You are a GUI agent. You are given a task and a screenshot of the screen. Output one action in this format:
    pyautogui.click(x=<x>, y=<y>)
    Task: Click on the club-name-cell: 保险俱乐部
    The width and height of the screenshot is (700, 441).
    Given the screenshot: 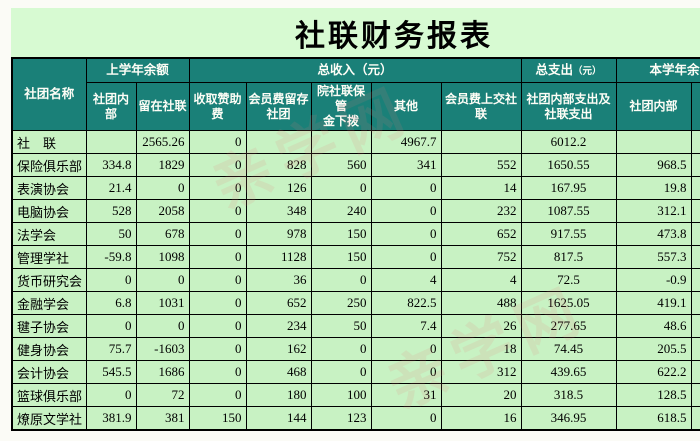 What is the action you would take?
    pyautogui.click(x=49, y=165)
    